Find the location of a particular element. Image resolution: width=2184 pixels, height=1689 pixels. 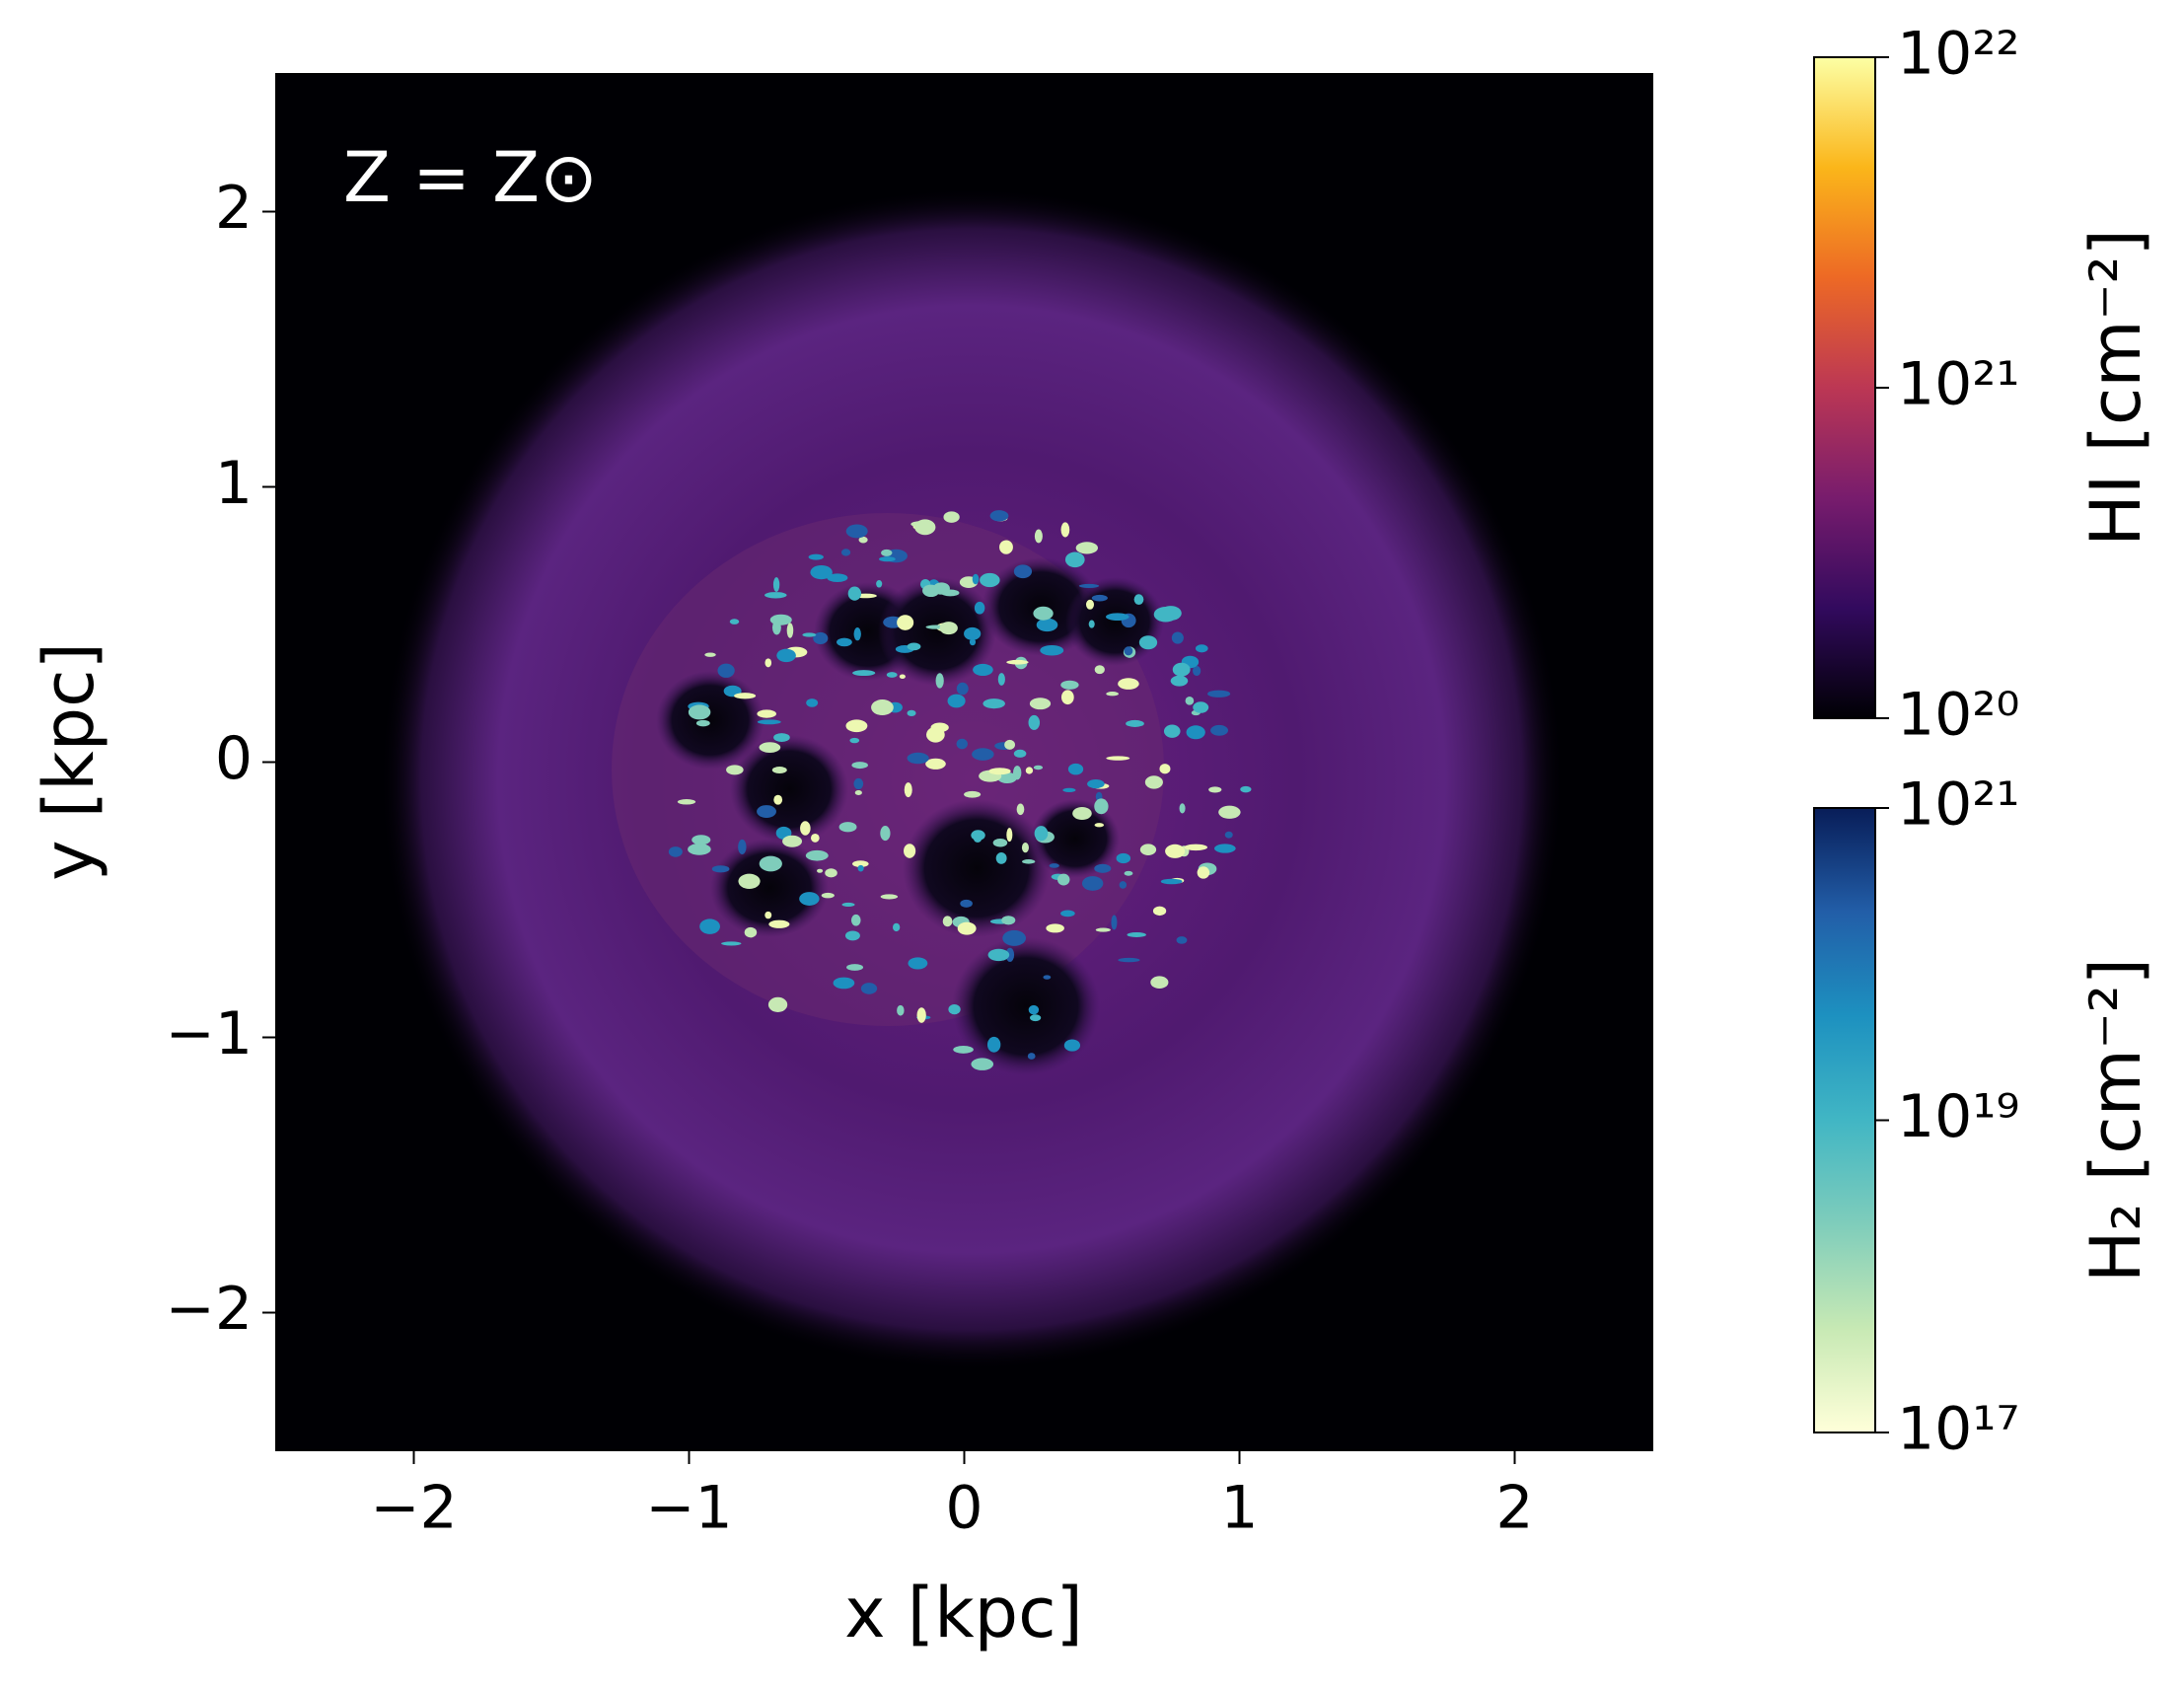

colorbar-label: HI [cm⁻²] is located at coordinates (2115, 388).